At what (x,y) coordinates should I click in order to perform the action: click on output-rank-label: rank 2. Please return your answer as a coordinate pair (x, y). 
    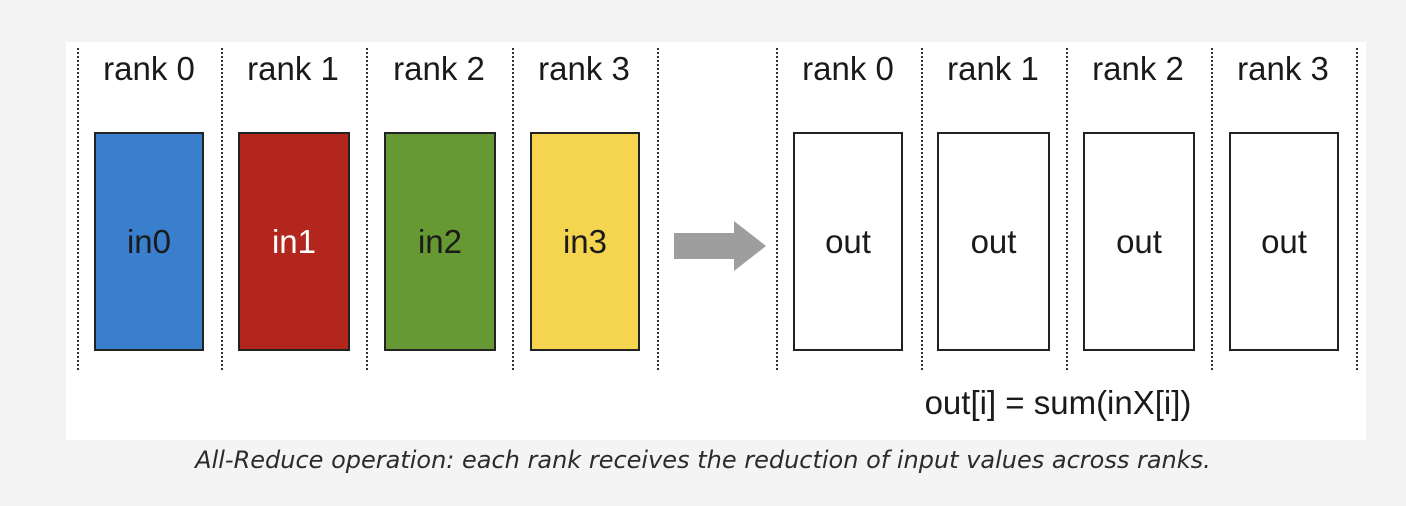
    Looking at the image, I should click on (1138, 68).